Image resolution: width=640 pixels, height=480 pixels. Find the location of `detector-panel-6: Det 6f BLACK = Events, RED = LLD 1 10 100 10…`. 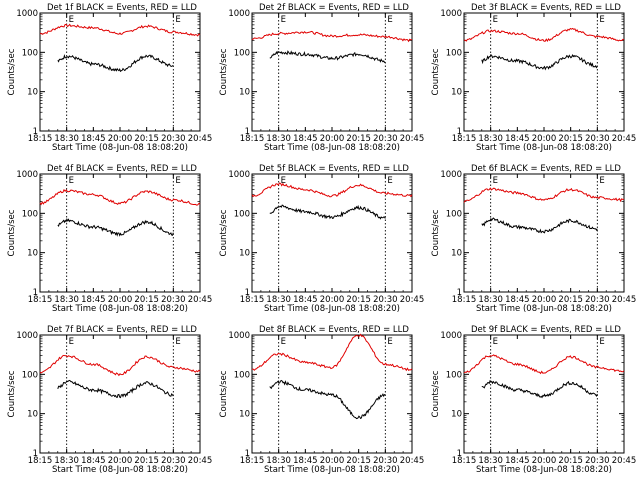

detector-panel-6: Det 6f BLACK = Events, RED = LLD 1 10 100 10… is located at coordinates (533, 239).